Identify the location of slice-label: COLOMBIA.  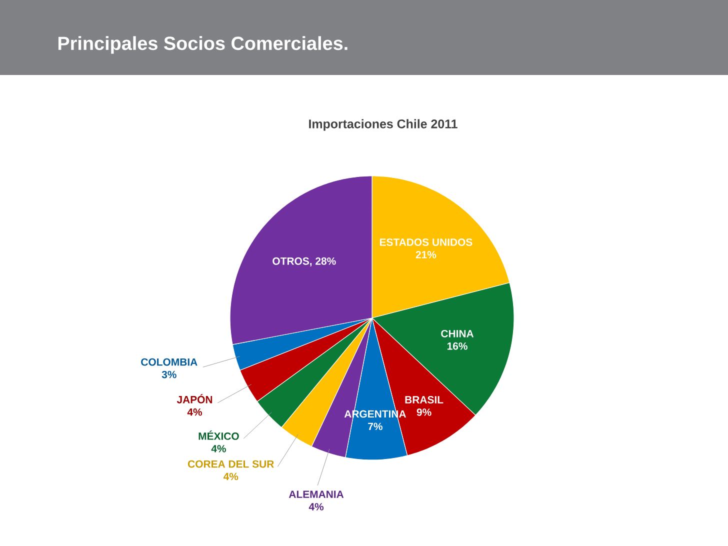
(169, 362).